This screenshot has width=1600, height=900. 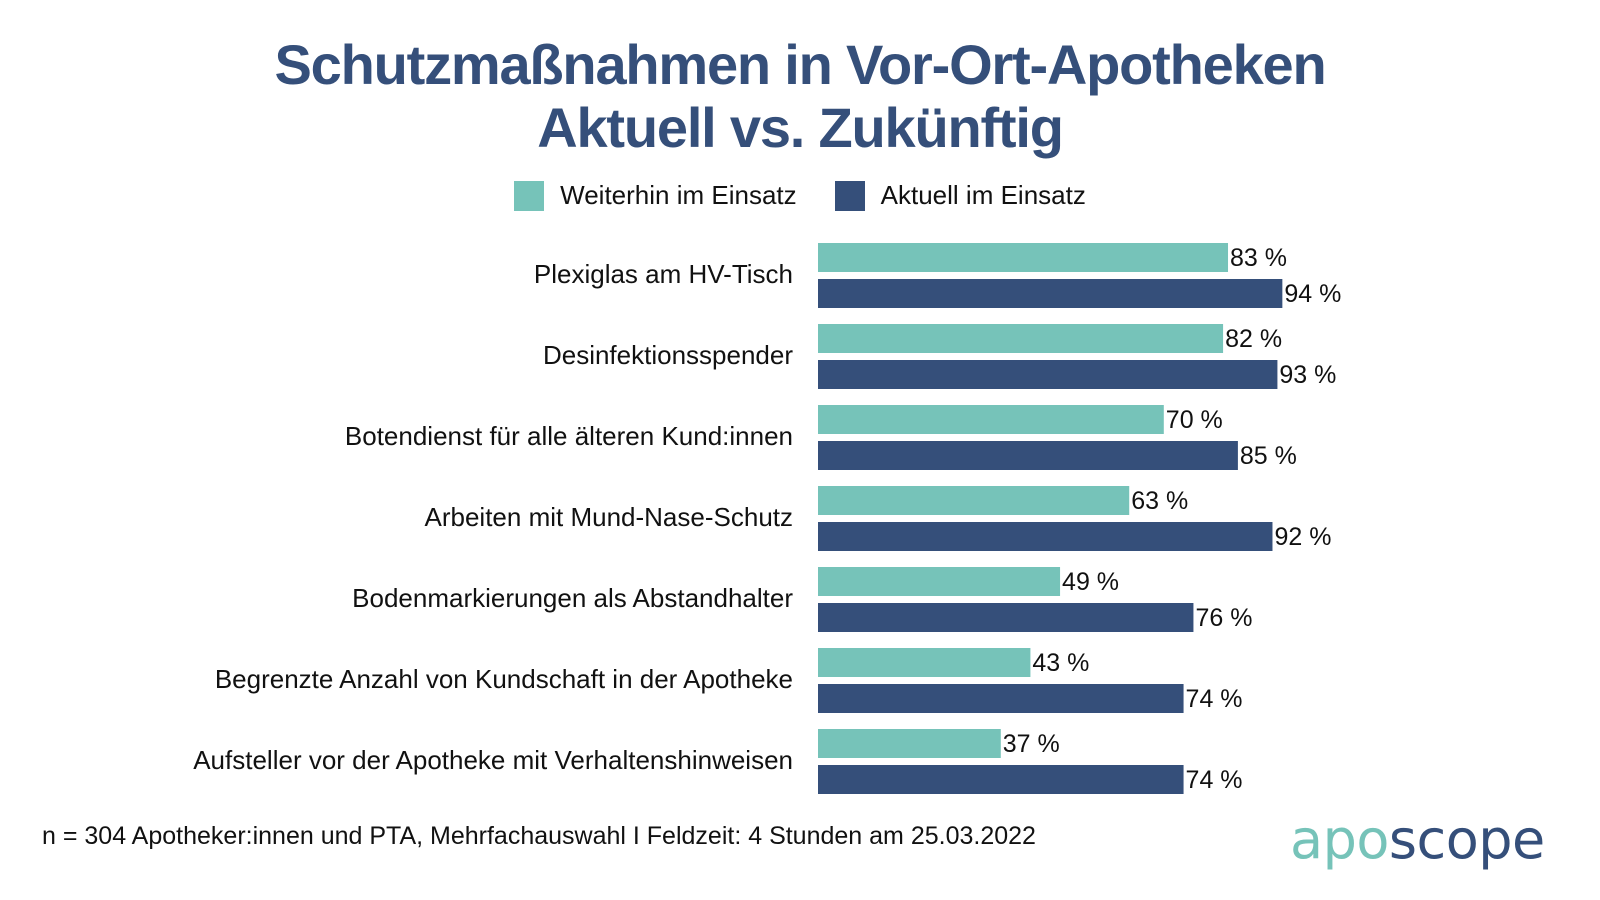 What do you see at coordinates (800, 64) in the screenshot?
I see `chart-title: Schutzmaßnahmen in Vor-Ort-Apotheken` at bounding box center [800, 64].